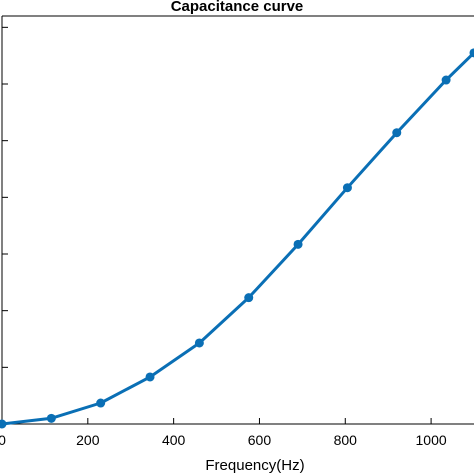  What do you see at coordinates (346, 440) in the screenshot?
I see `x-tick-label-4: 800` at bounding box center [346, 440].